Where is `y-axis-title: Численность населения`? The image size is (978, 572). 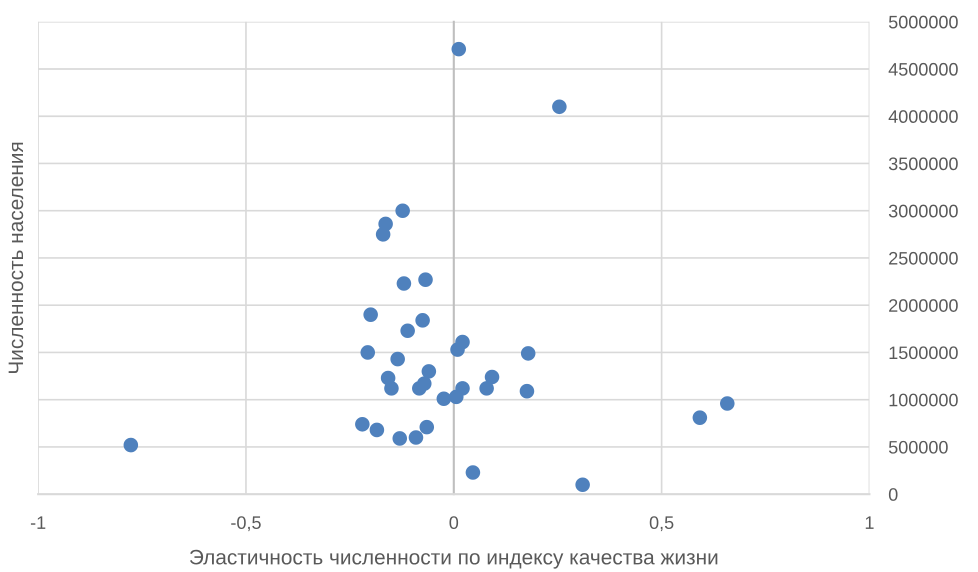 y-axis-title: Численность населения is located at coordinates (16, 258).